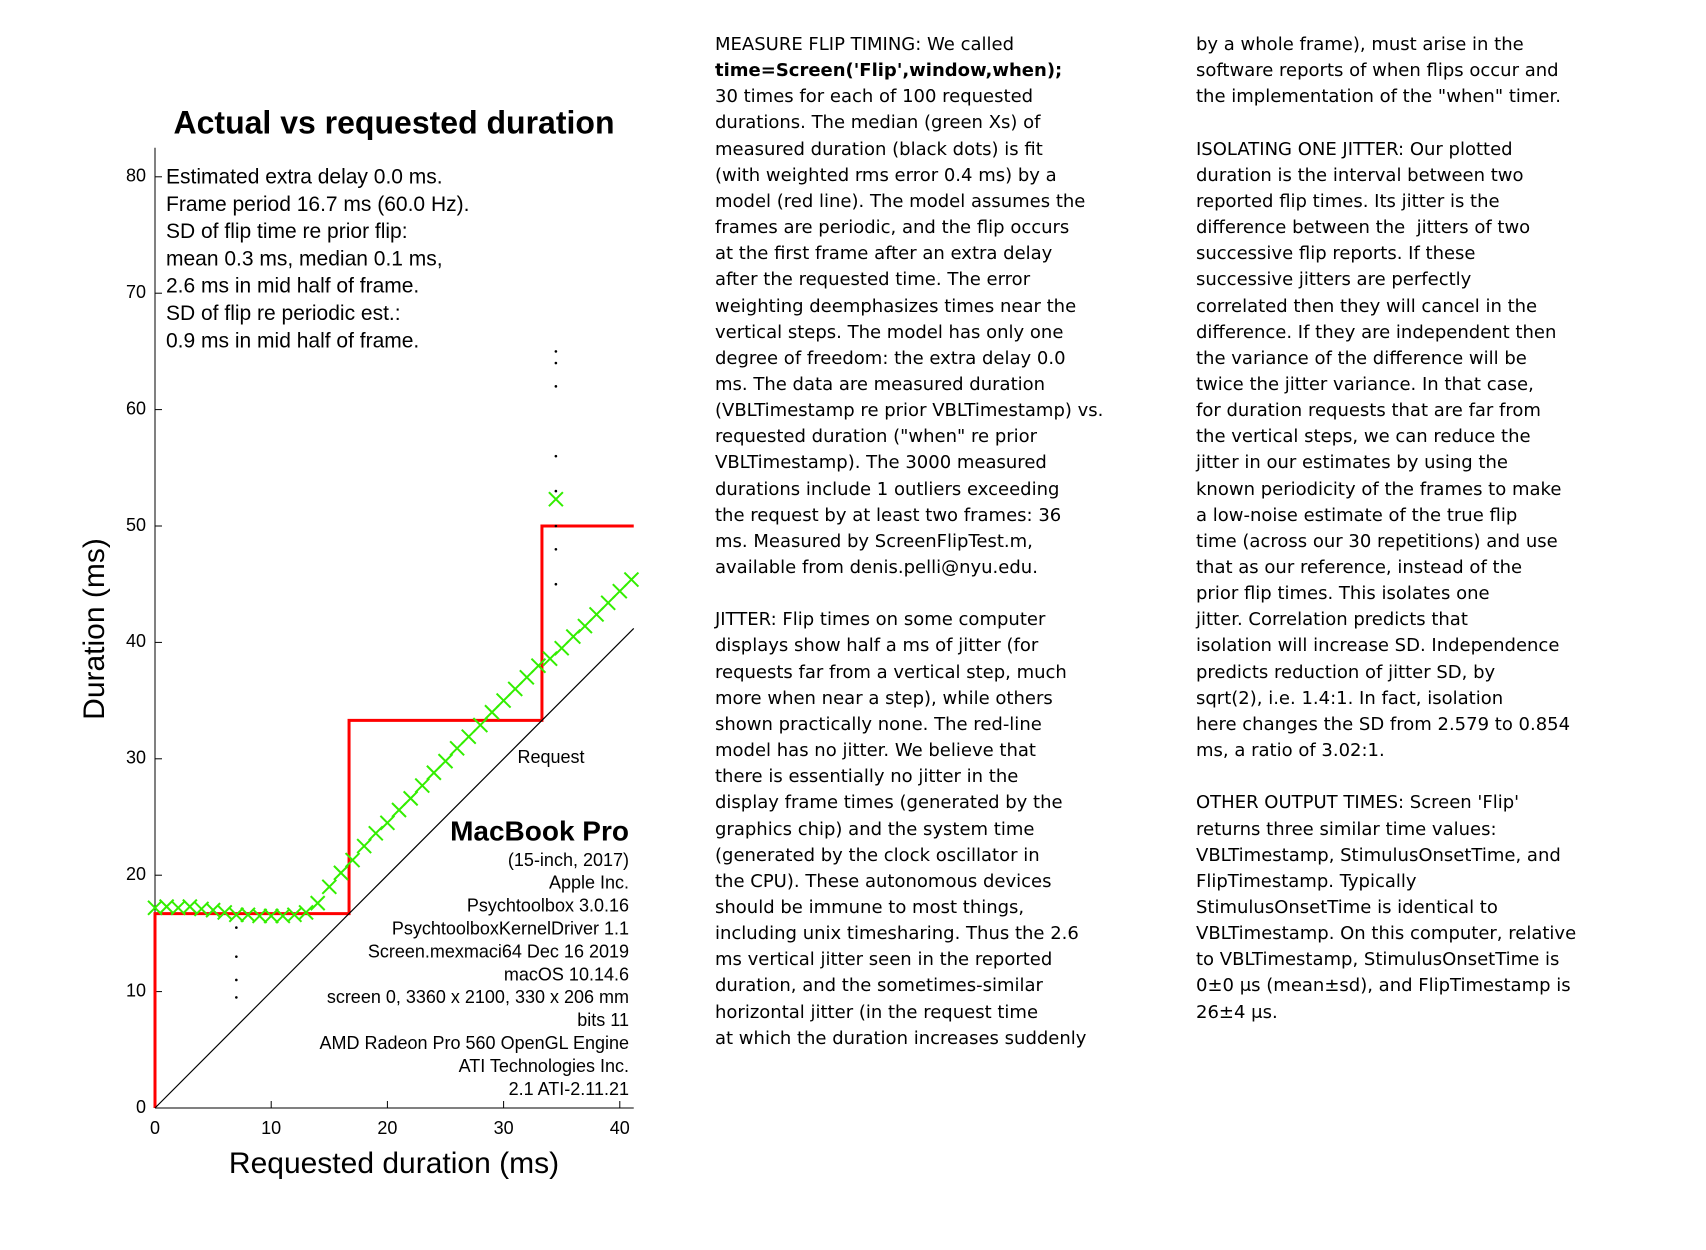 The height and width of the screenshot is (1250, 1706). I want to click on series-line, so click(394, 868).